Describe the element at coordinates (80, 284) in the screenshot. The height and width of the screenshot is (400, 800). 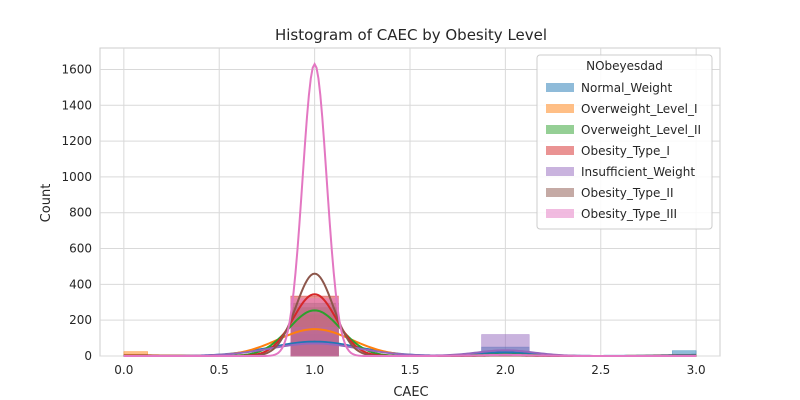
I see `y-tick-label: 400` at that location.